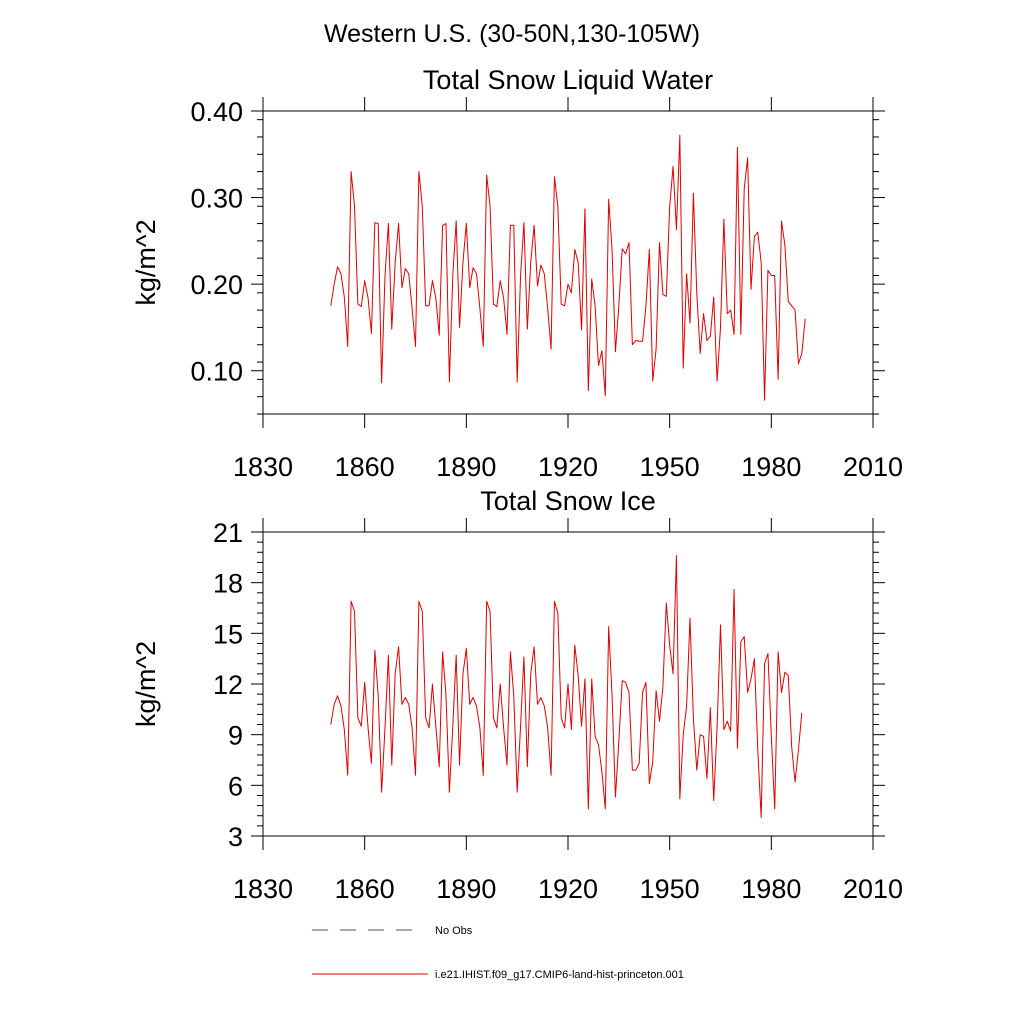  Describe the element at coordinates (216, 199) in the screenshot. I see `y-tick-label: 0.30` at that location.